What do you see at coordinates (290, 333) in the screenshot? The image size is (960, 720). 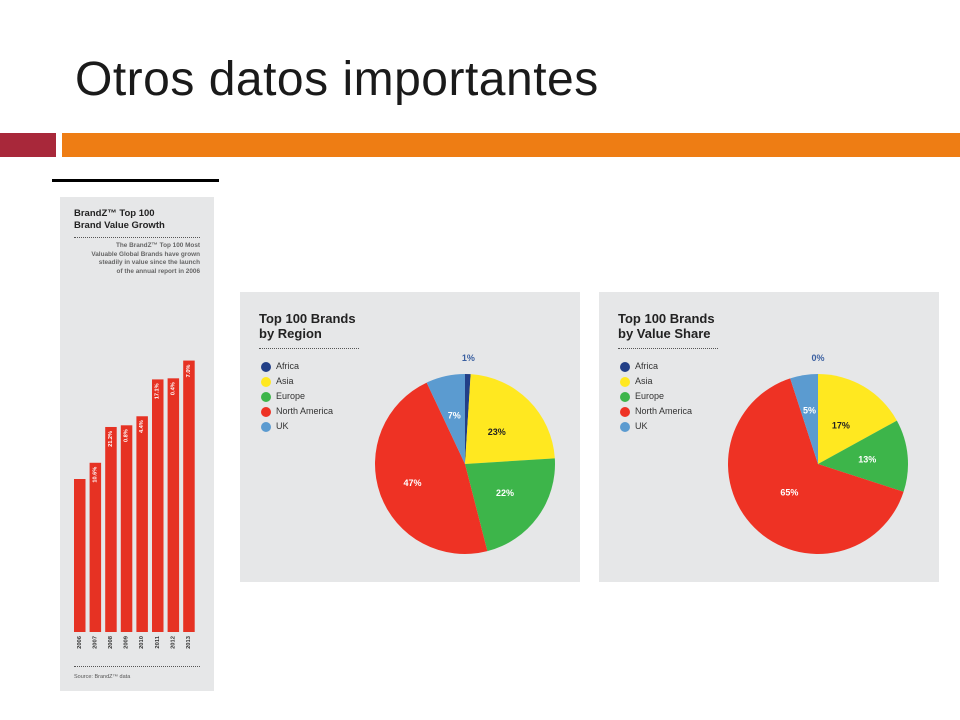 I see `region-title-line-2: by Region` at bounding box center [290, 333].